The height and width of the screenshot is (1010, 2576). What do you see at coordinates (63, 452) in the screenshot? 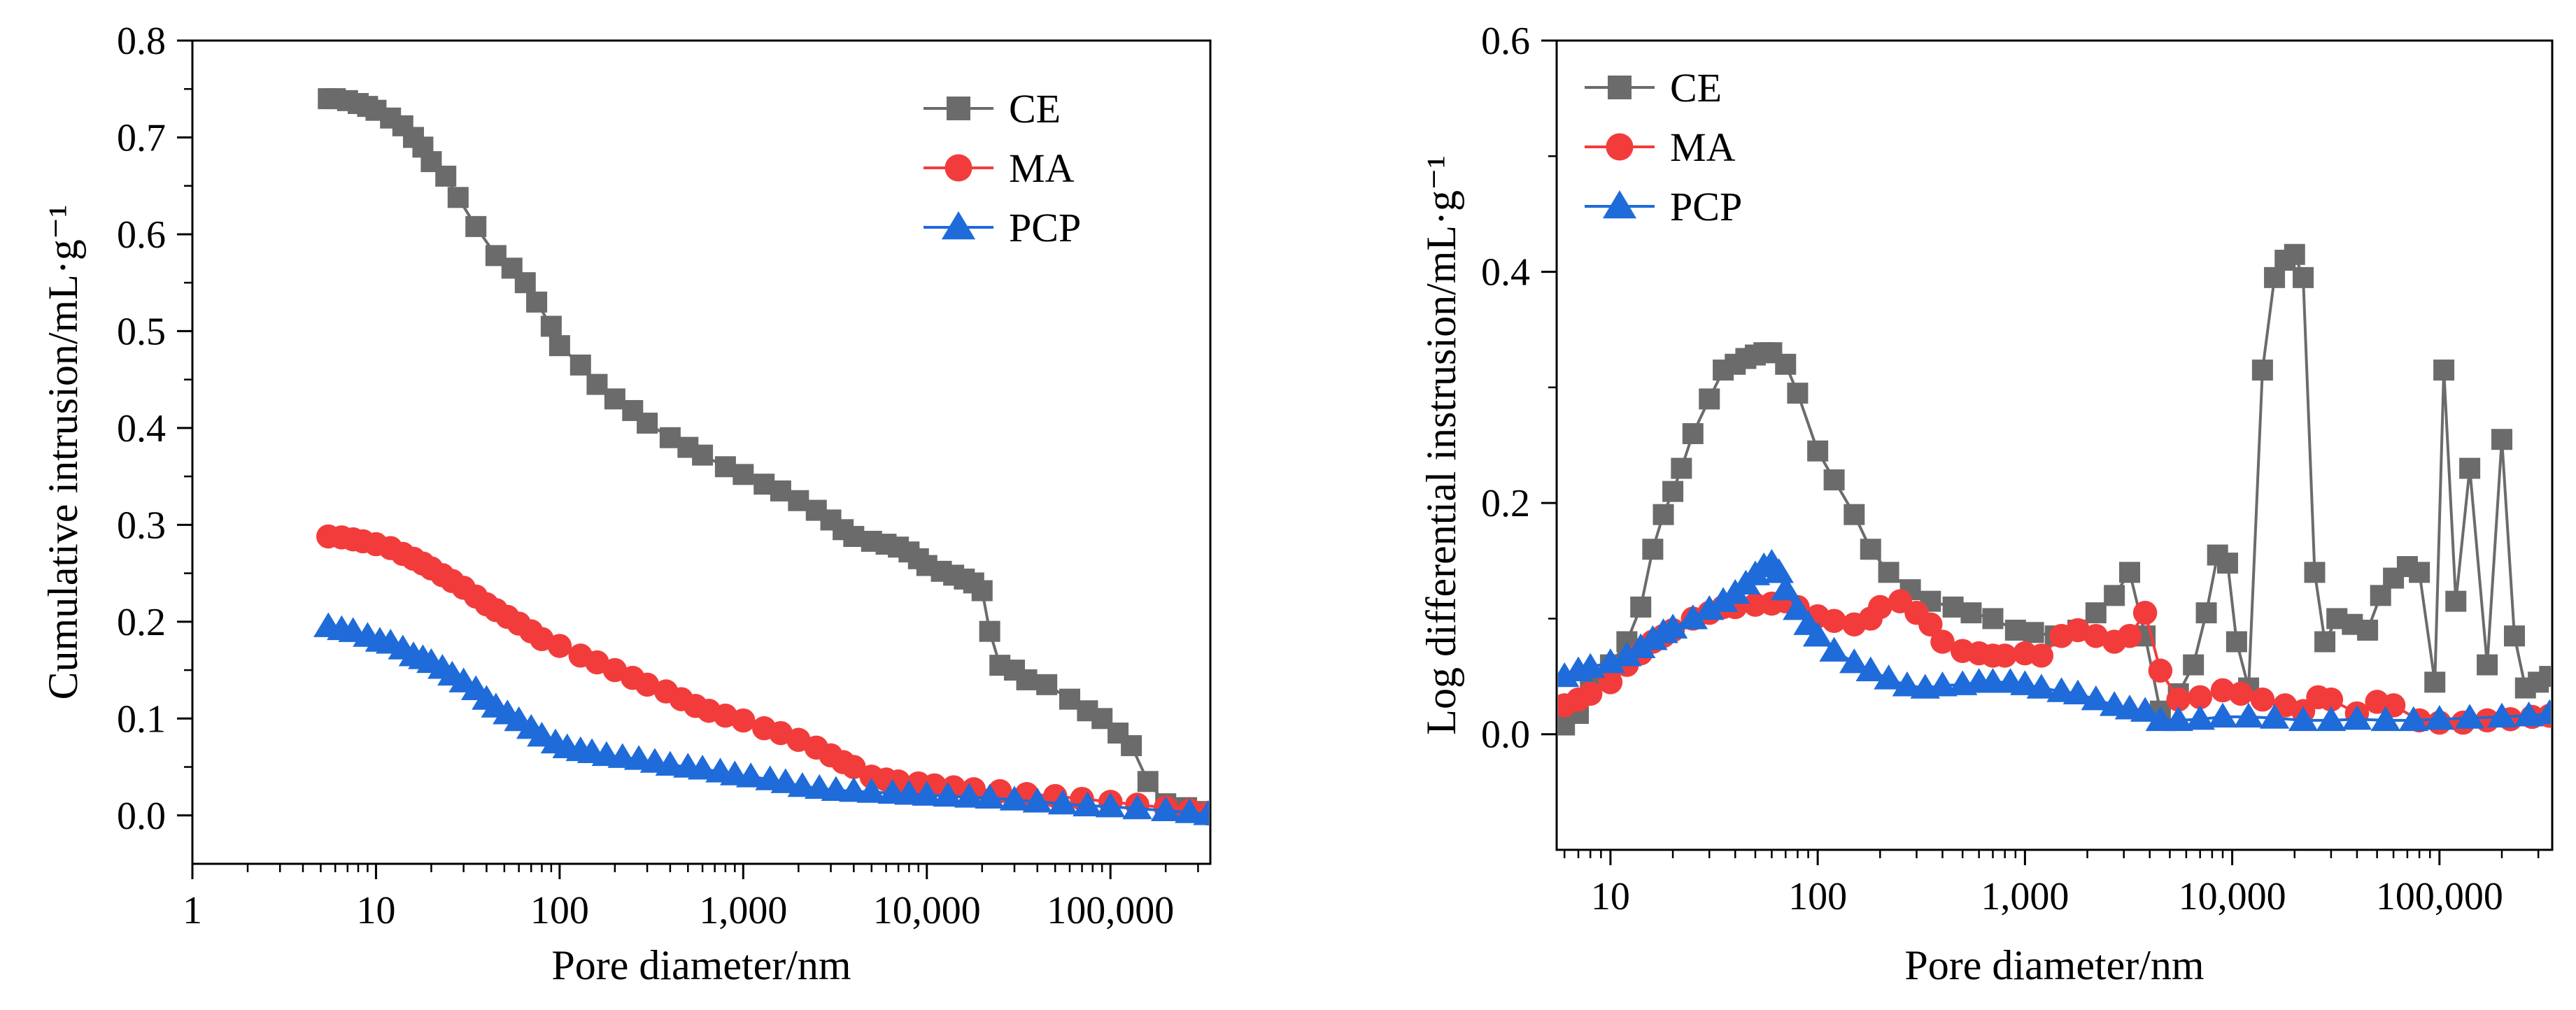
I see `y-axis-title: Cumulative intrusion/mL·g⁻¹` at bounding box center [63, 452].